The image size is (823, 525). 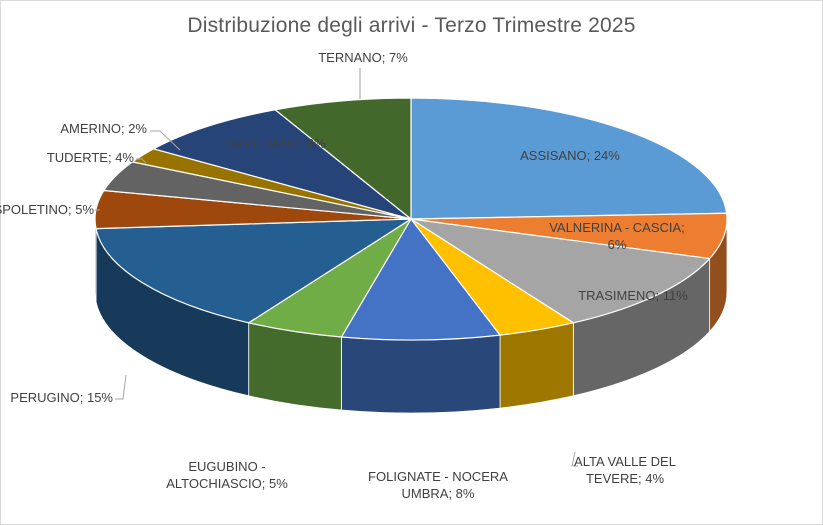 I want to click on pie-slice-folignate-nocera-umbra, so click(x=420, y=279).